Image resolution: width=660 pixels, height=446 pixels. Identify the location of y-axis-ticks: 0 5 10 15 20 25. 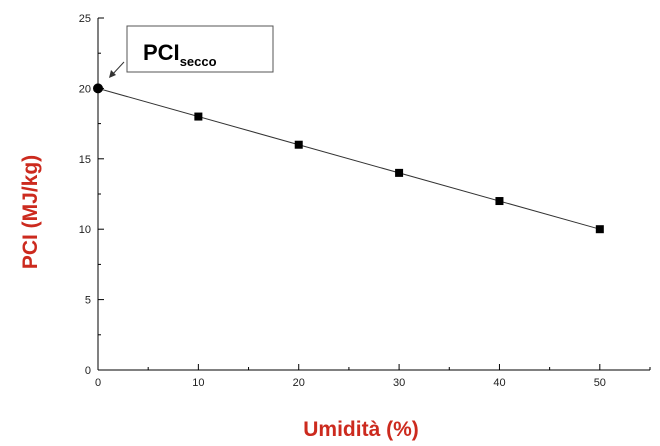
(91, 195).